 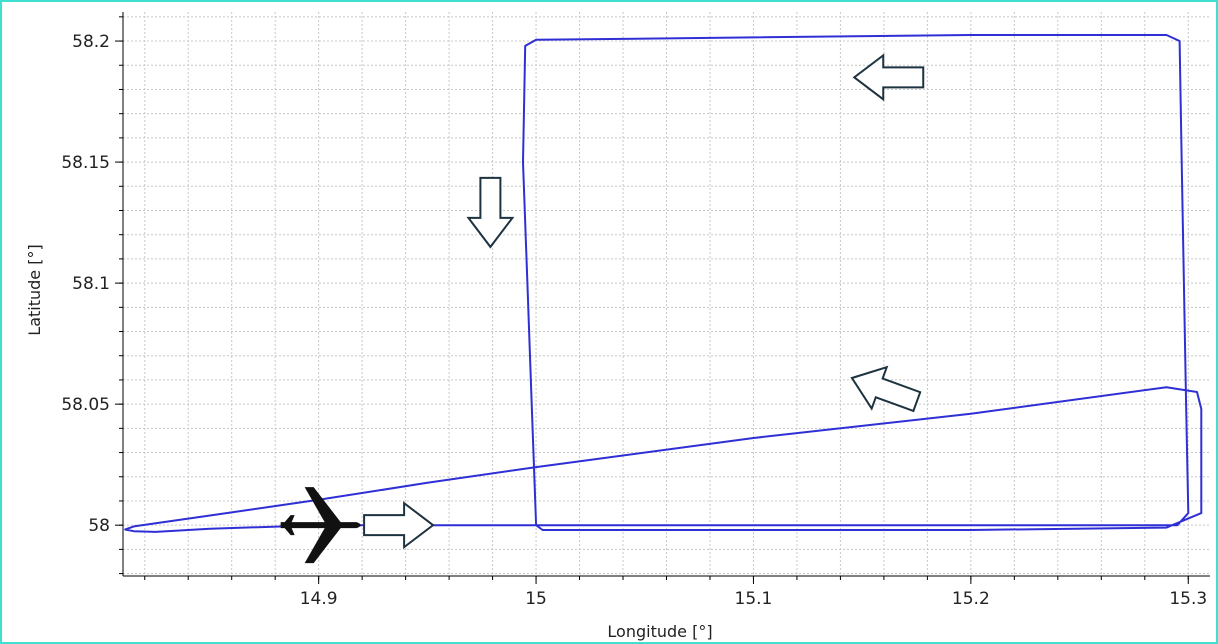 I want to click on arrow-up-left-icon, so click(x=886, y=389).